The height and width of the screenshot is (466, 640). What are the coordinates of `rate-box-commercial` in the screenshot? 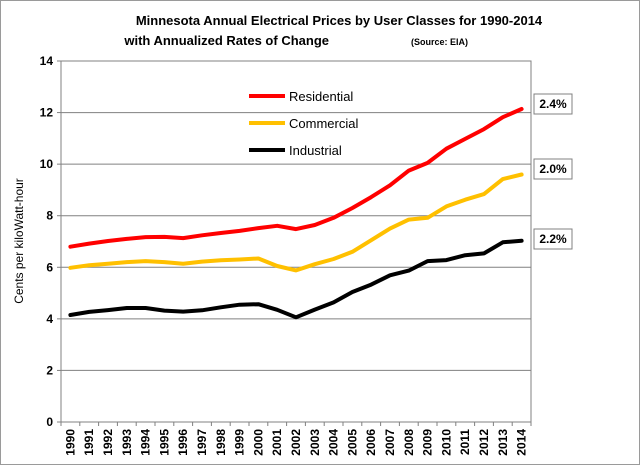 It's located at (553, 169).